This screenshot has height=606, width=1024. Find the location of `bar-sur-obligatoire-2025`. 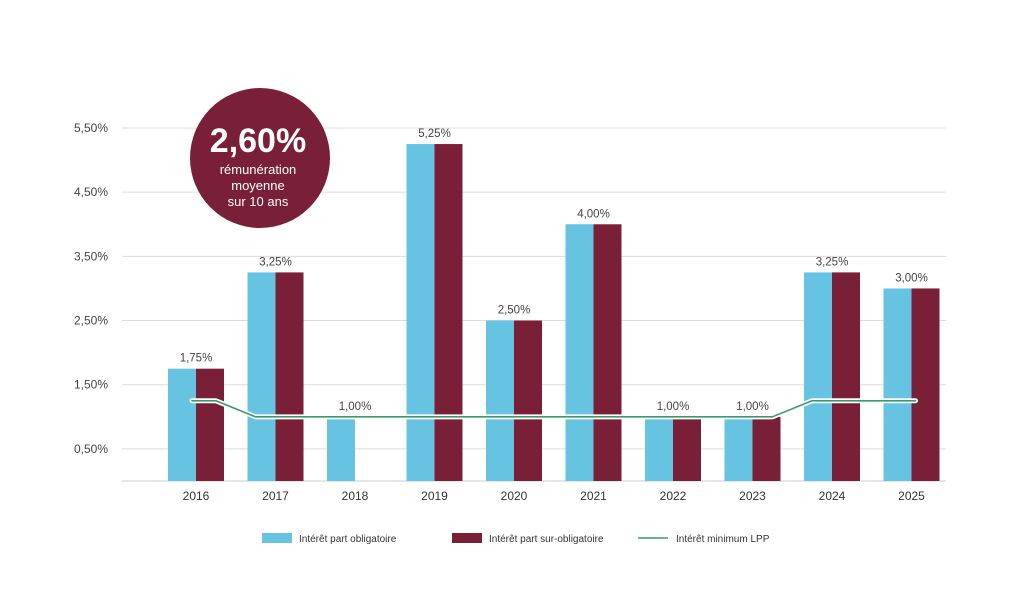

bar-sur-obligatoire-2025 is located at coordinates (925, 384).